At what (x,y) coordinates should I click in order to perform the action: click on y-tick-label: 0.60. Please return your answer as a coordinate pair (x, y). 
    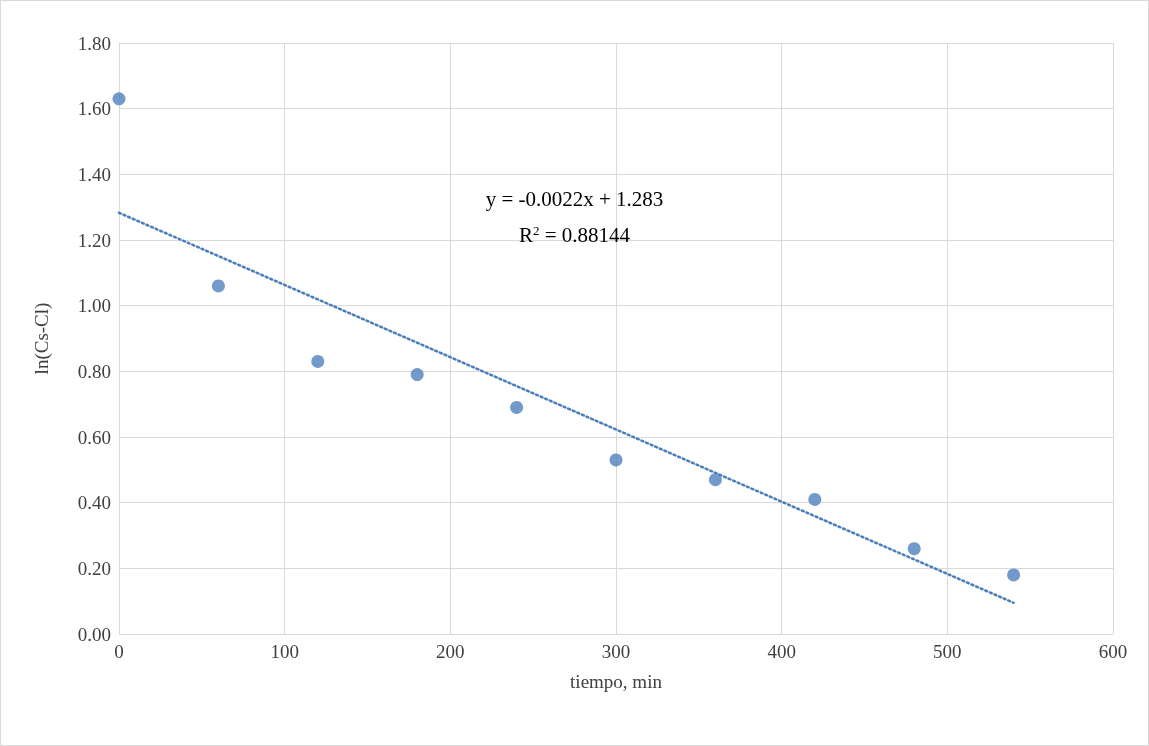
    Looking at the image, I should click on (94, 437).